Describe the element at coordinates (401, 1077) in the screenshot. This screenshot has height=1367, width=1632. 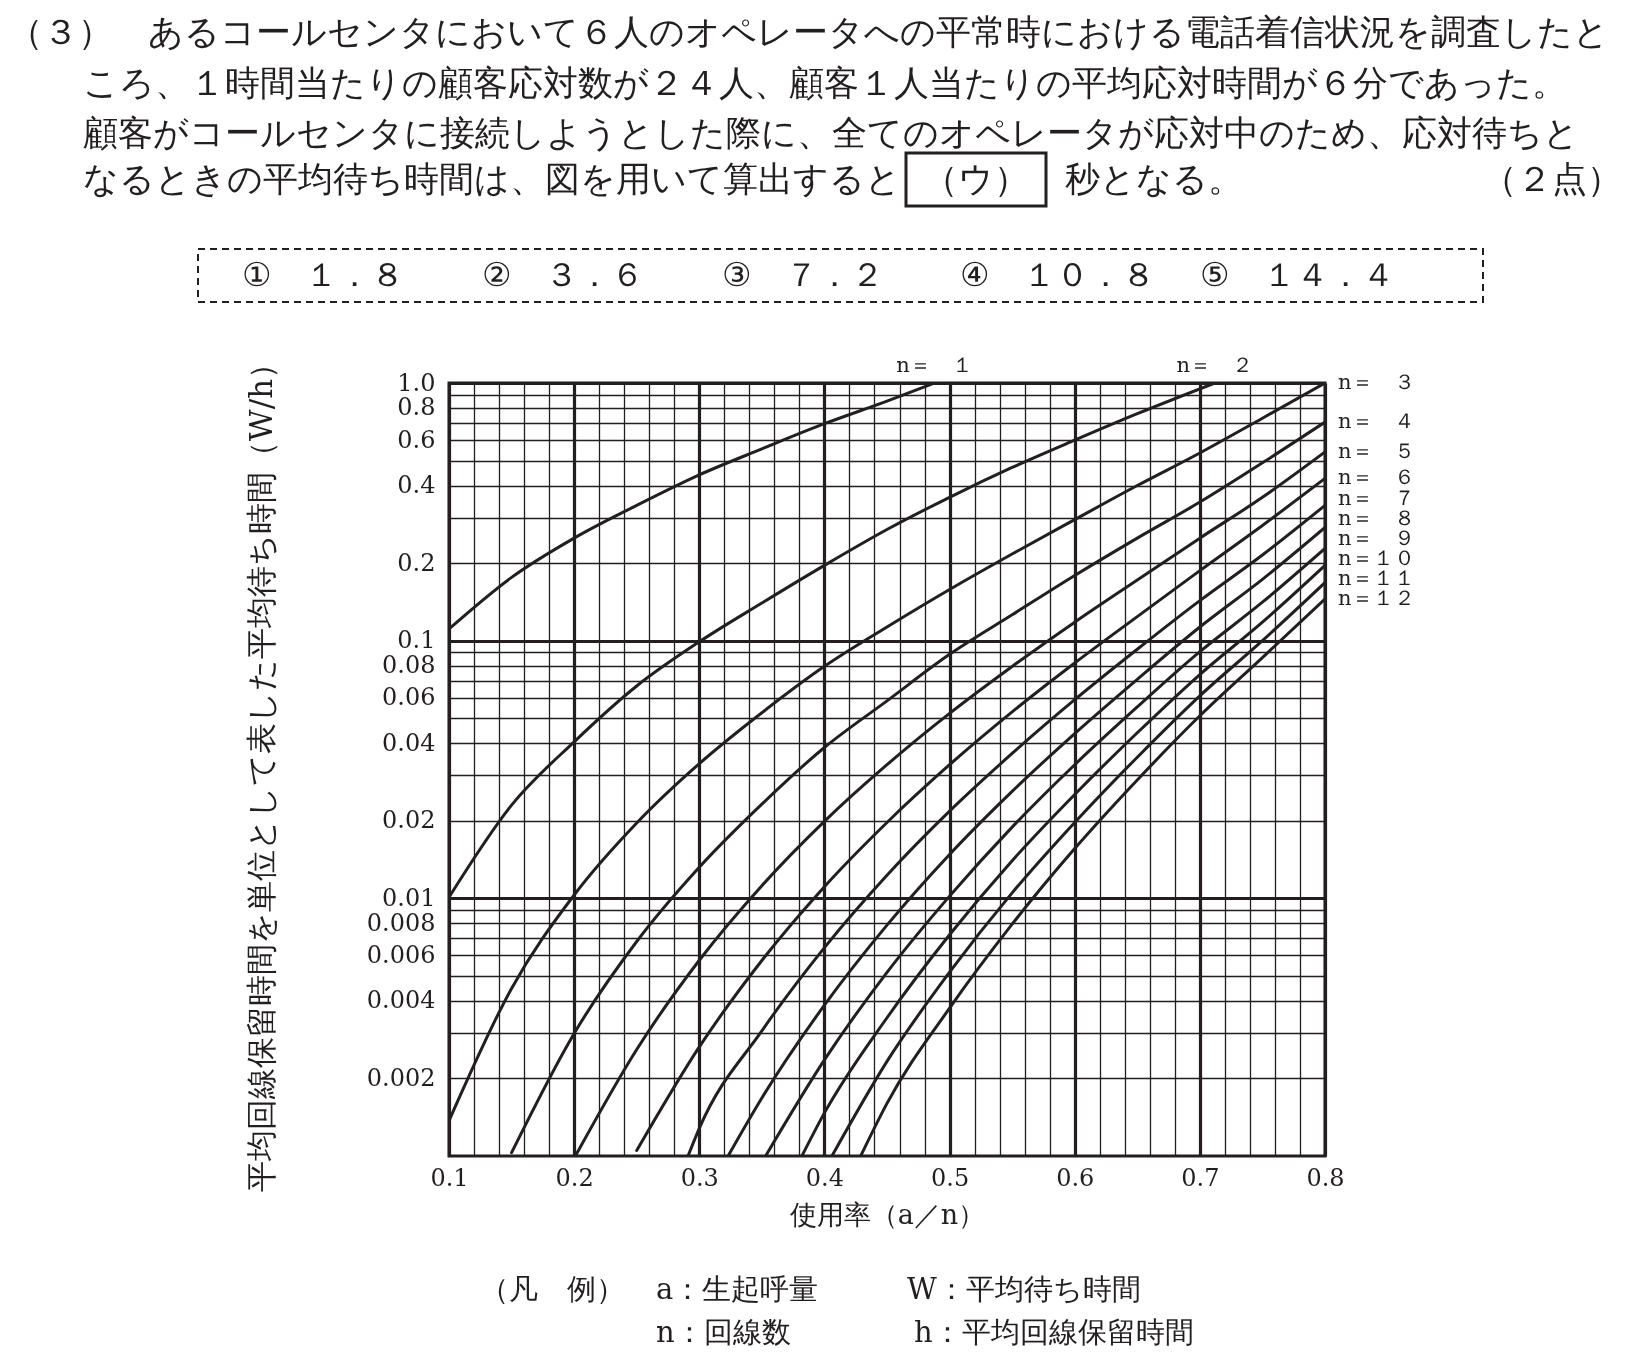
I see `y-tick-label: 0.002` at that location.